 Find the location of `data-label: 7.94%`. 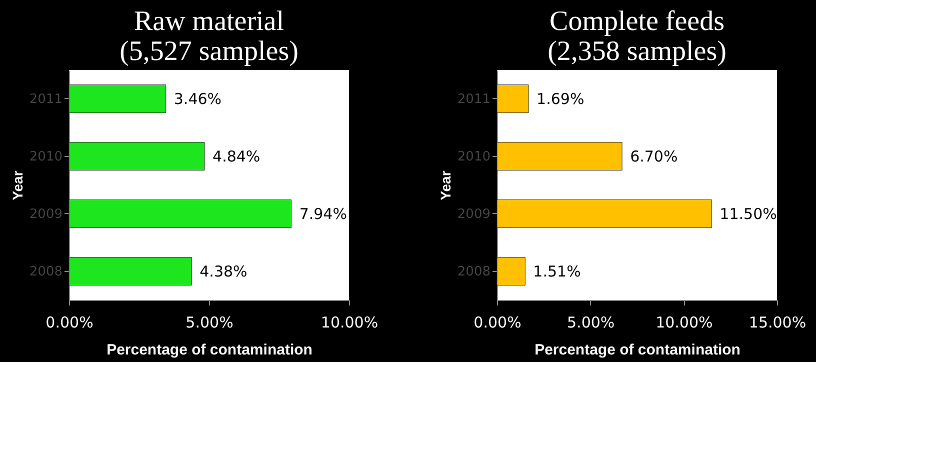

data-label: 7.94% is located at coordinates (323, 213).